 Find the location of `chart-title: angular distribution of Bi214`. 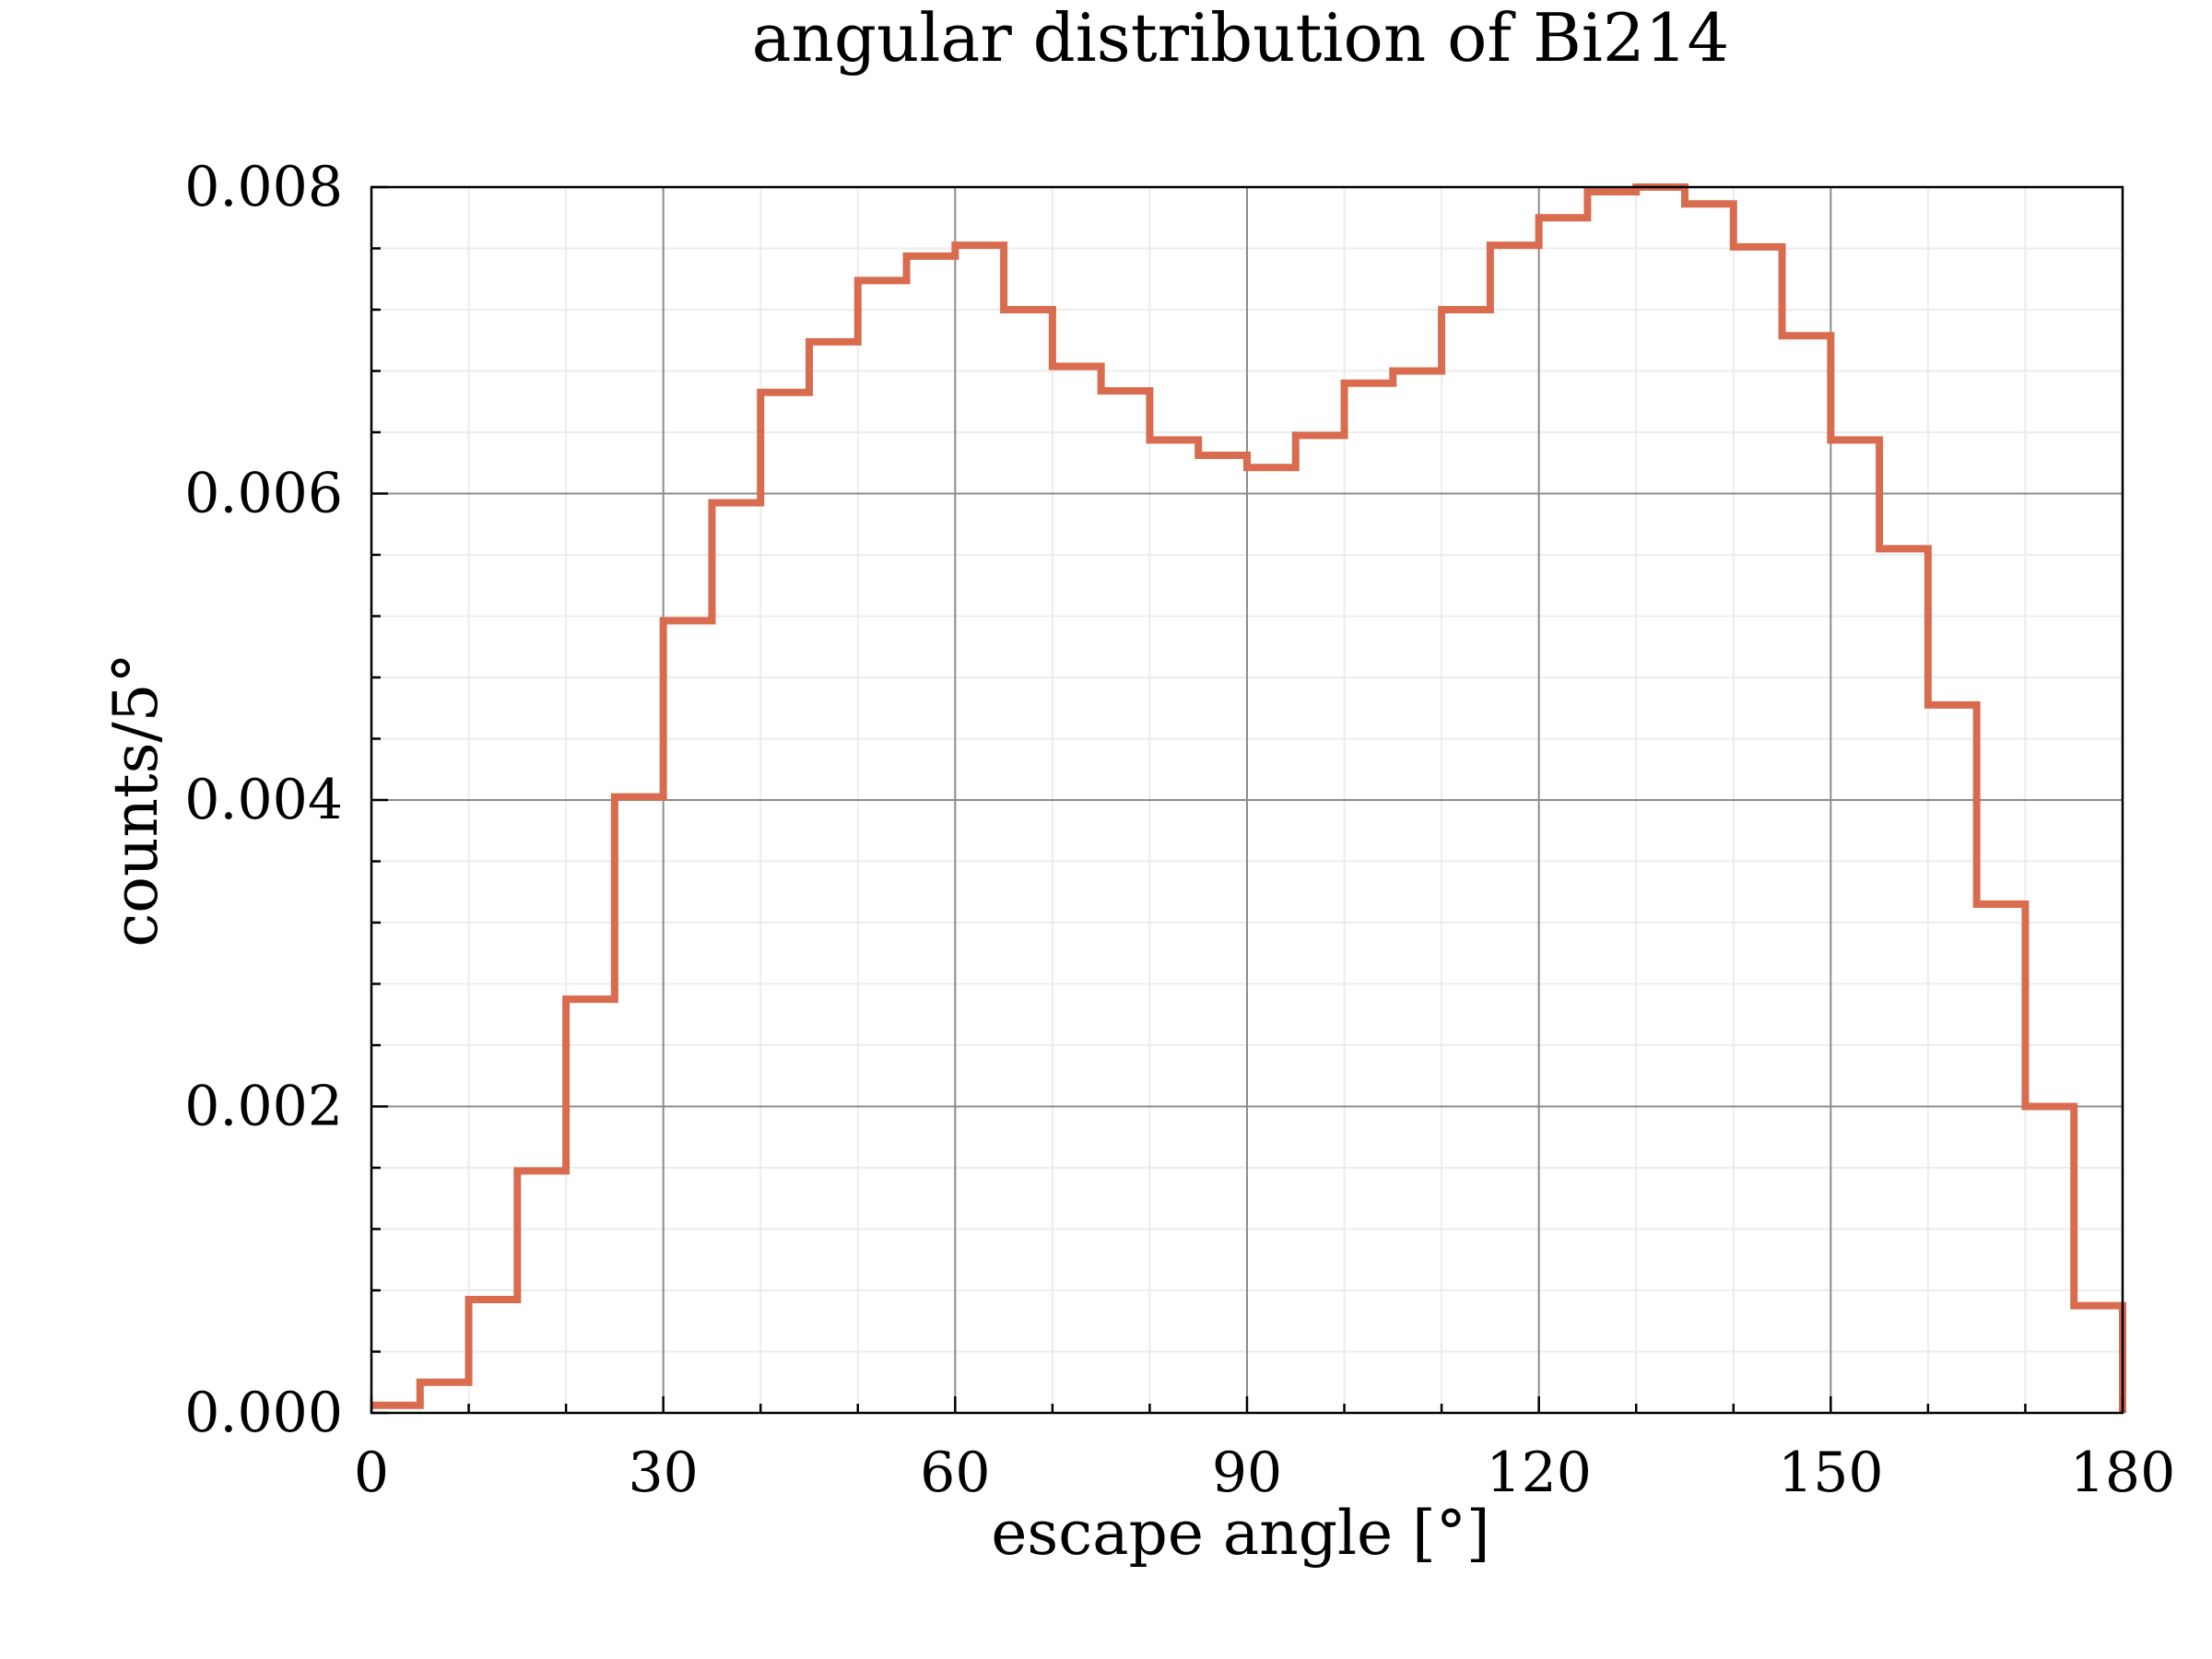

chart-title: angular distribution of Bi214 is located at coordinates (1241, 38).